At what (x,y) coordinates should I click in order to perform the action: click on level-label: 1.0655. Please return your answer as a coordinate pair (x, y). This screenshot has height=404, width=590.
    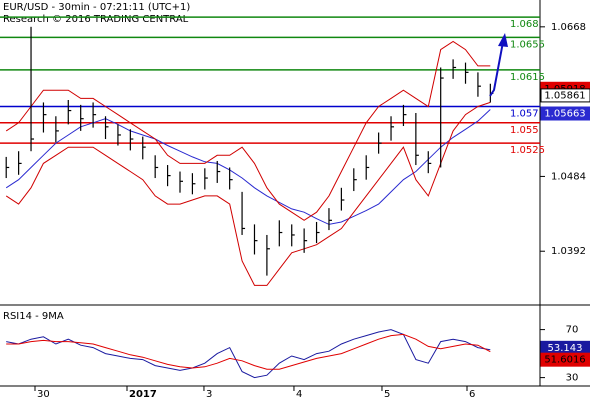
    Looking at the image, I should click on (527, 44).